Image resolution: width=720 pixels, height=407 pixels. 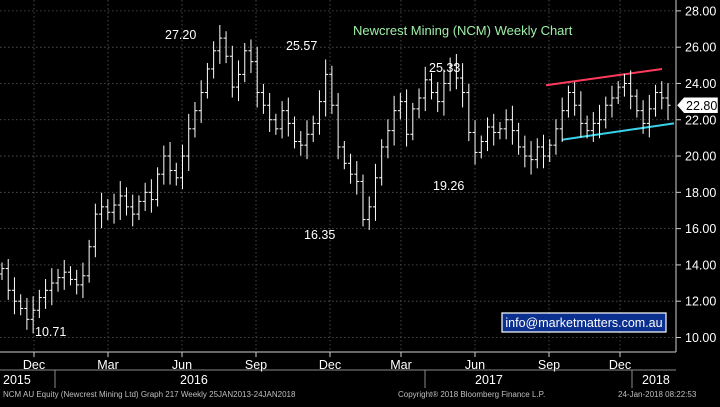 What do you see at coordinates (700, 193) in the screenshot?
I see `y-tick-label: 18.00` at bounding box center [700, 193].